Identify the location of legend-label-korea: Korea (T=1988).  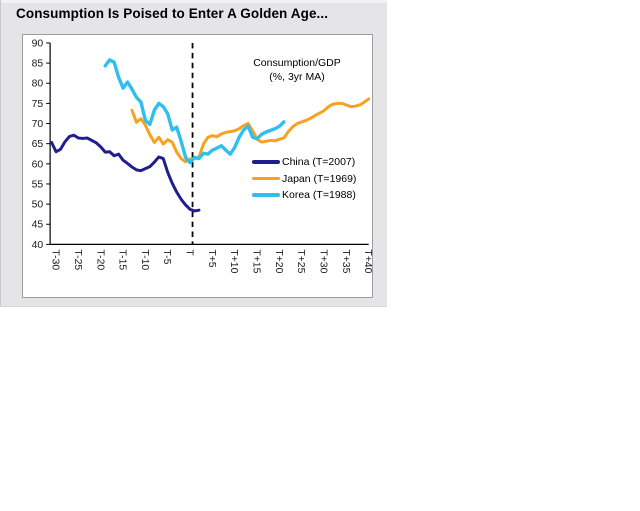
(319, 194).